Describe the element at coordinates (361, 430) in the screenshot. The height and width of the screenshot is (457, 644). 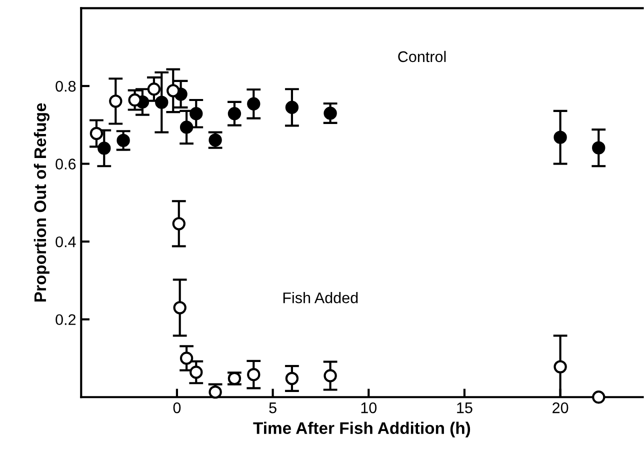
I see `x-axis-title: Time After Fish Addition (h)` at that location.